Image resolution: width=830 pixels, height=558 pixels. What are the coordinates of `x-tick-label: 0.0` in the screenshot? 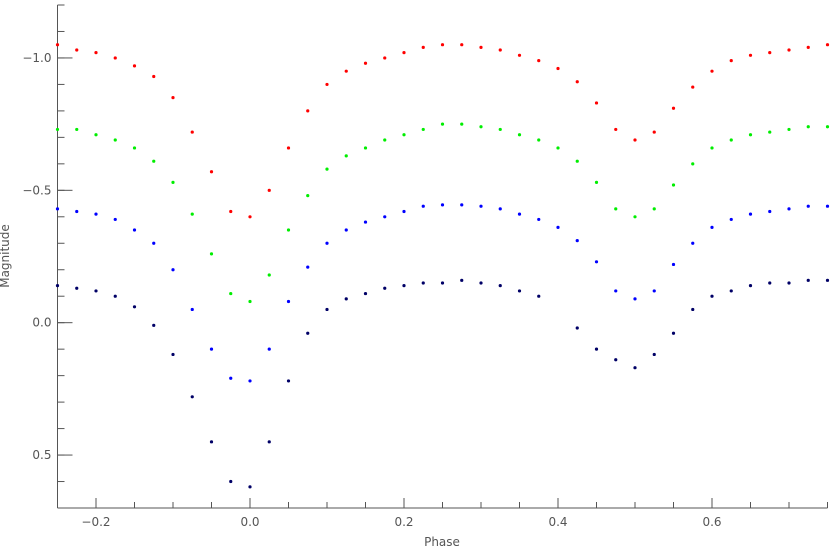 It's located at (249, 522).